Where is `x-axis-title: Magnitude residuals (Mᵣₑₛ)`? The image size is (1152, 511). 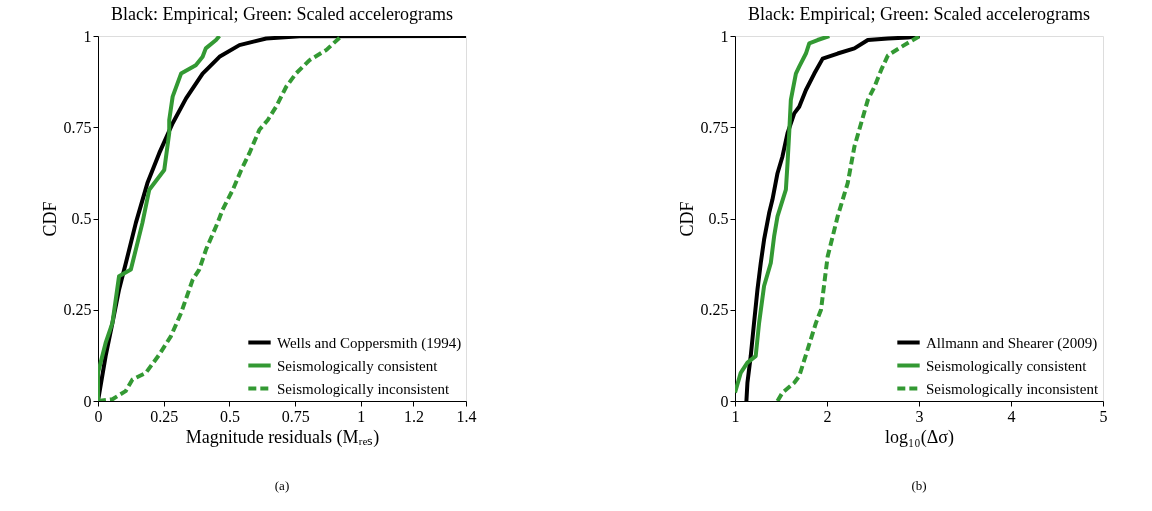 x-axis-title: Magnitude residuals (Mᵣₑₛ) is located at coordinates (282, 437).